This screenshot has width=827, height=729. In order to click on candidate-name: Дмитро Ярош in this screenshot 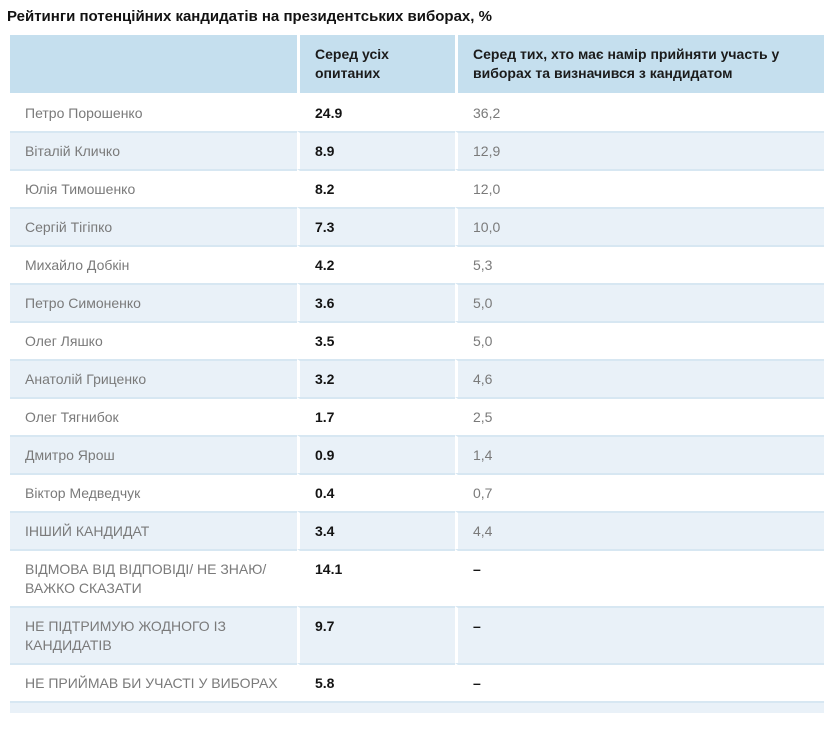, I will do `click(153, 454)`.